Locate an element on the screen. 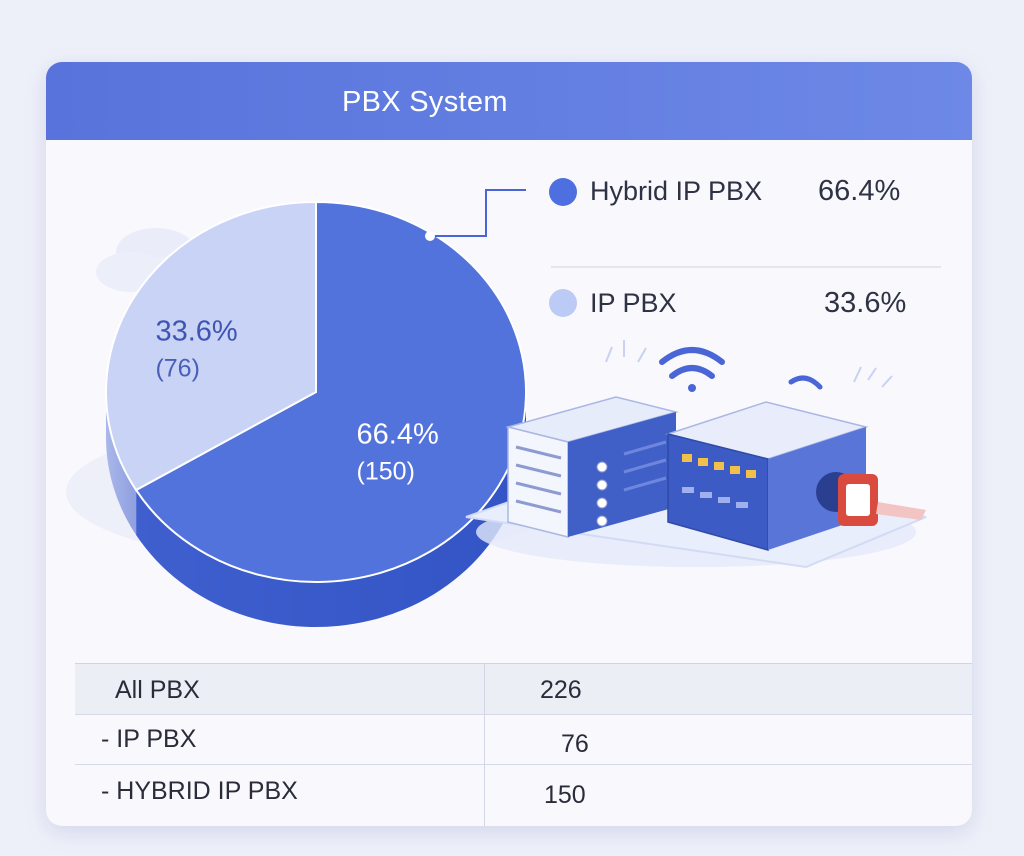  legend-label-hybrid-ip-pbx: Hybrid IP PBX is located at coordinates (676, 191).